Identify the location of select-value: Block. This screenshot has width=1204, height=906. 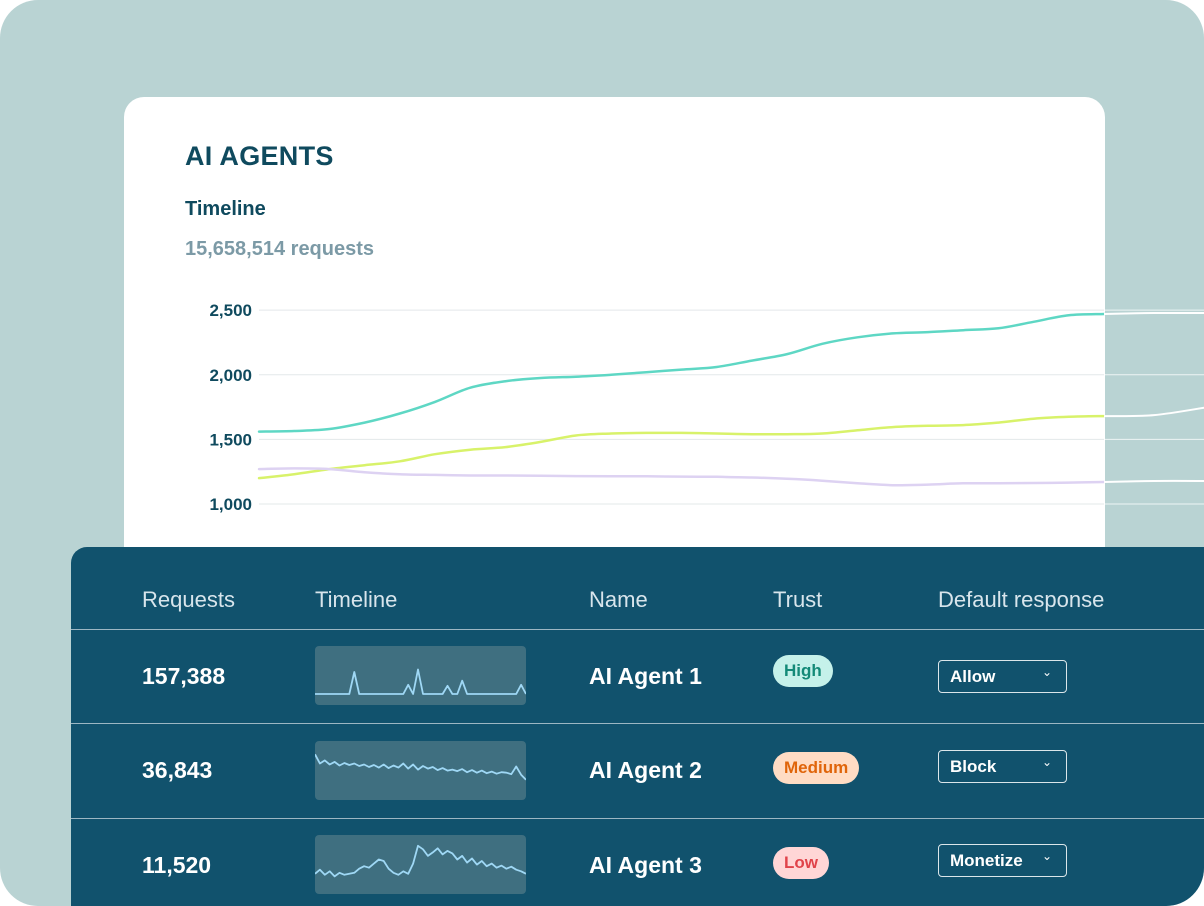
(973, 766).